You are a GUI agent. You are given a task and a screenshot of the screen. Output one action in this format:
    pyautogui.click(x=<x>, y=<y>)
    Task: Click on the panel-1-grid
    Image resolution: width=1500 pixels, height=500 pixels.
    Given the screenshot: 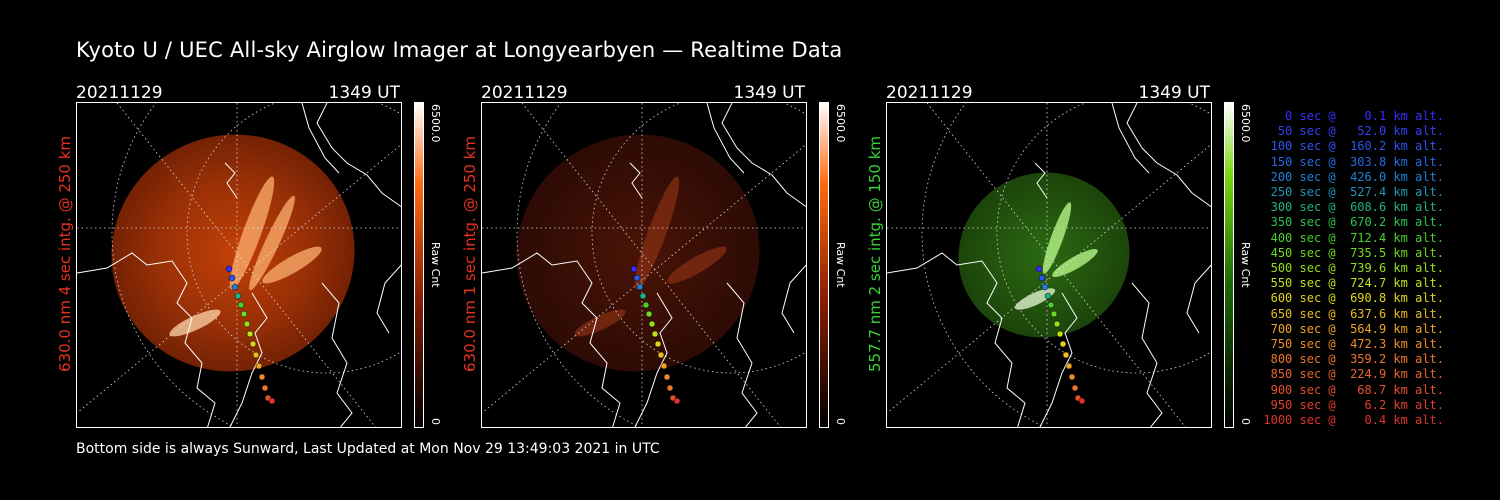 What is the action you would take?
    pyautogui.click(x=239, y=265)
    